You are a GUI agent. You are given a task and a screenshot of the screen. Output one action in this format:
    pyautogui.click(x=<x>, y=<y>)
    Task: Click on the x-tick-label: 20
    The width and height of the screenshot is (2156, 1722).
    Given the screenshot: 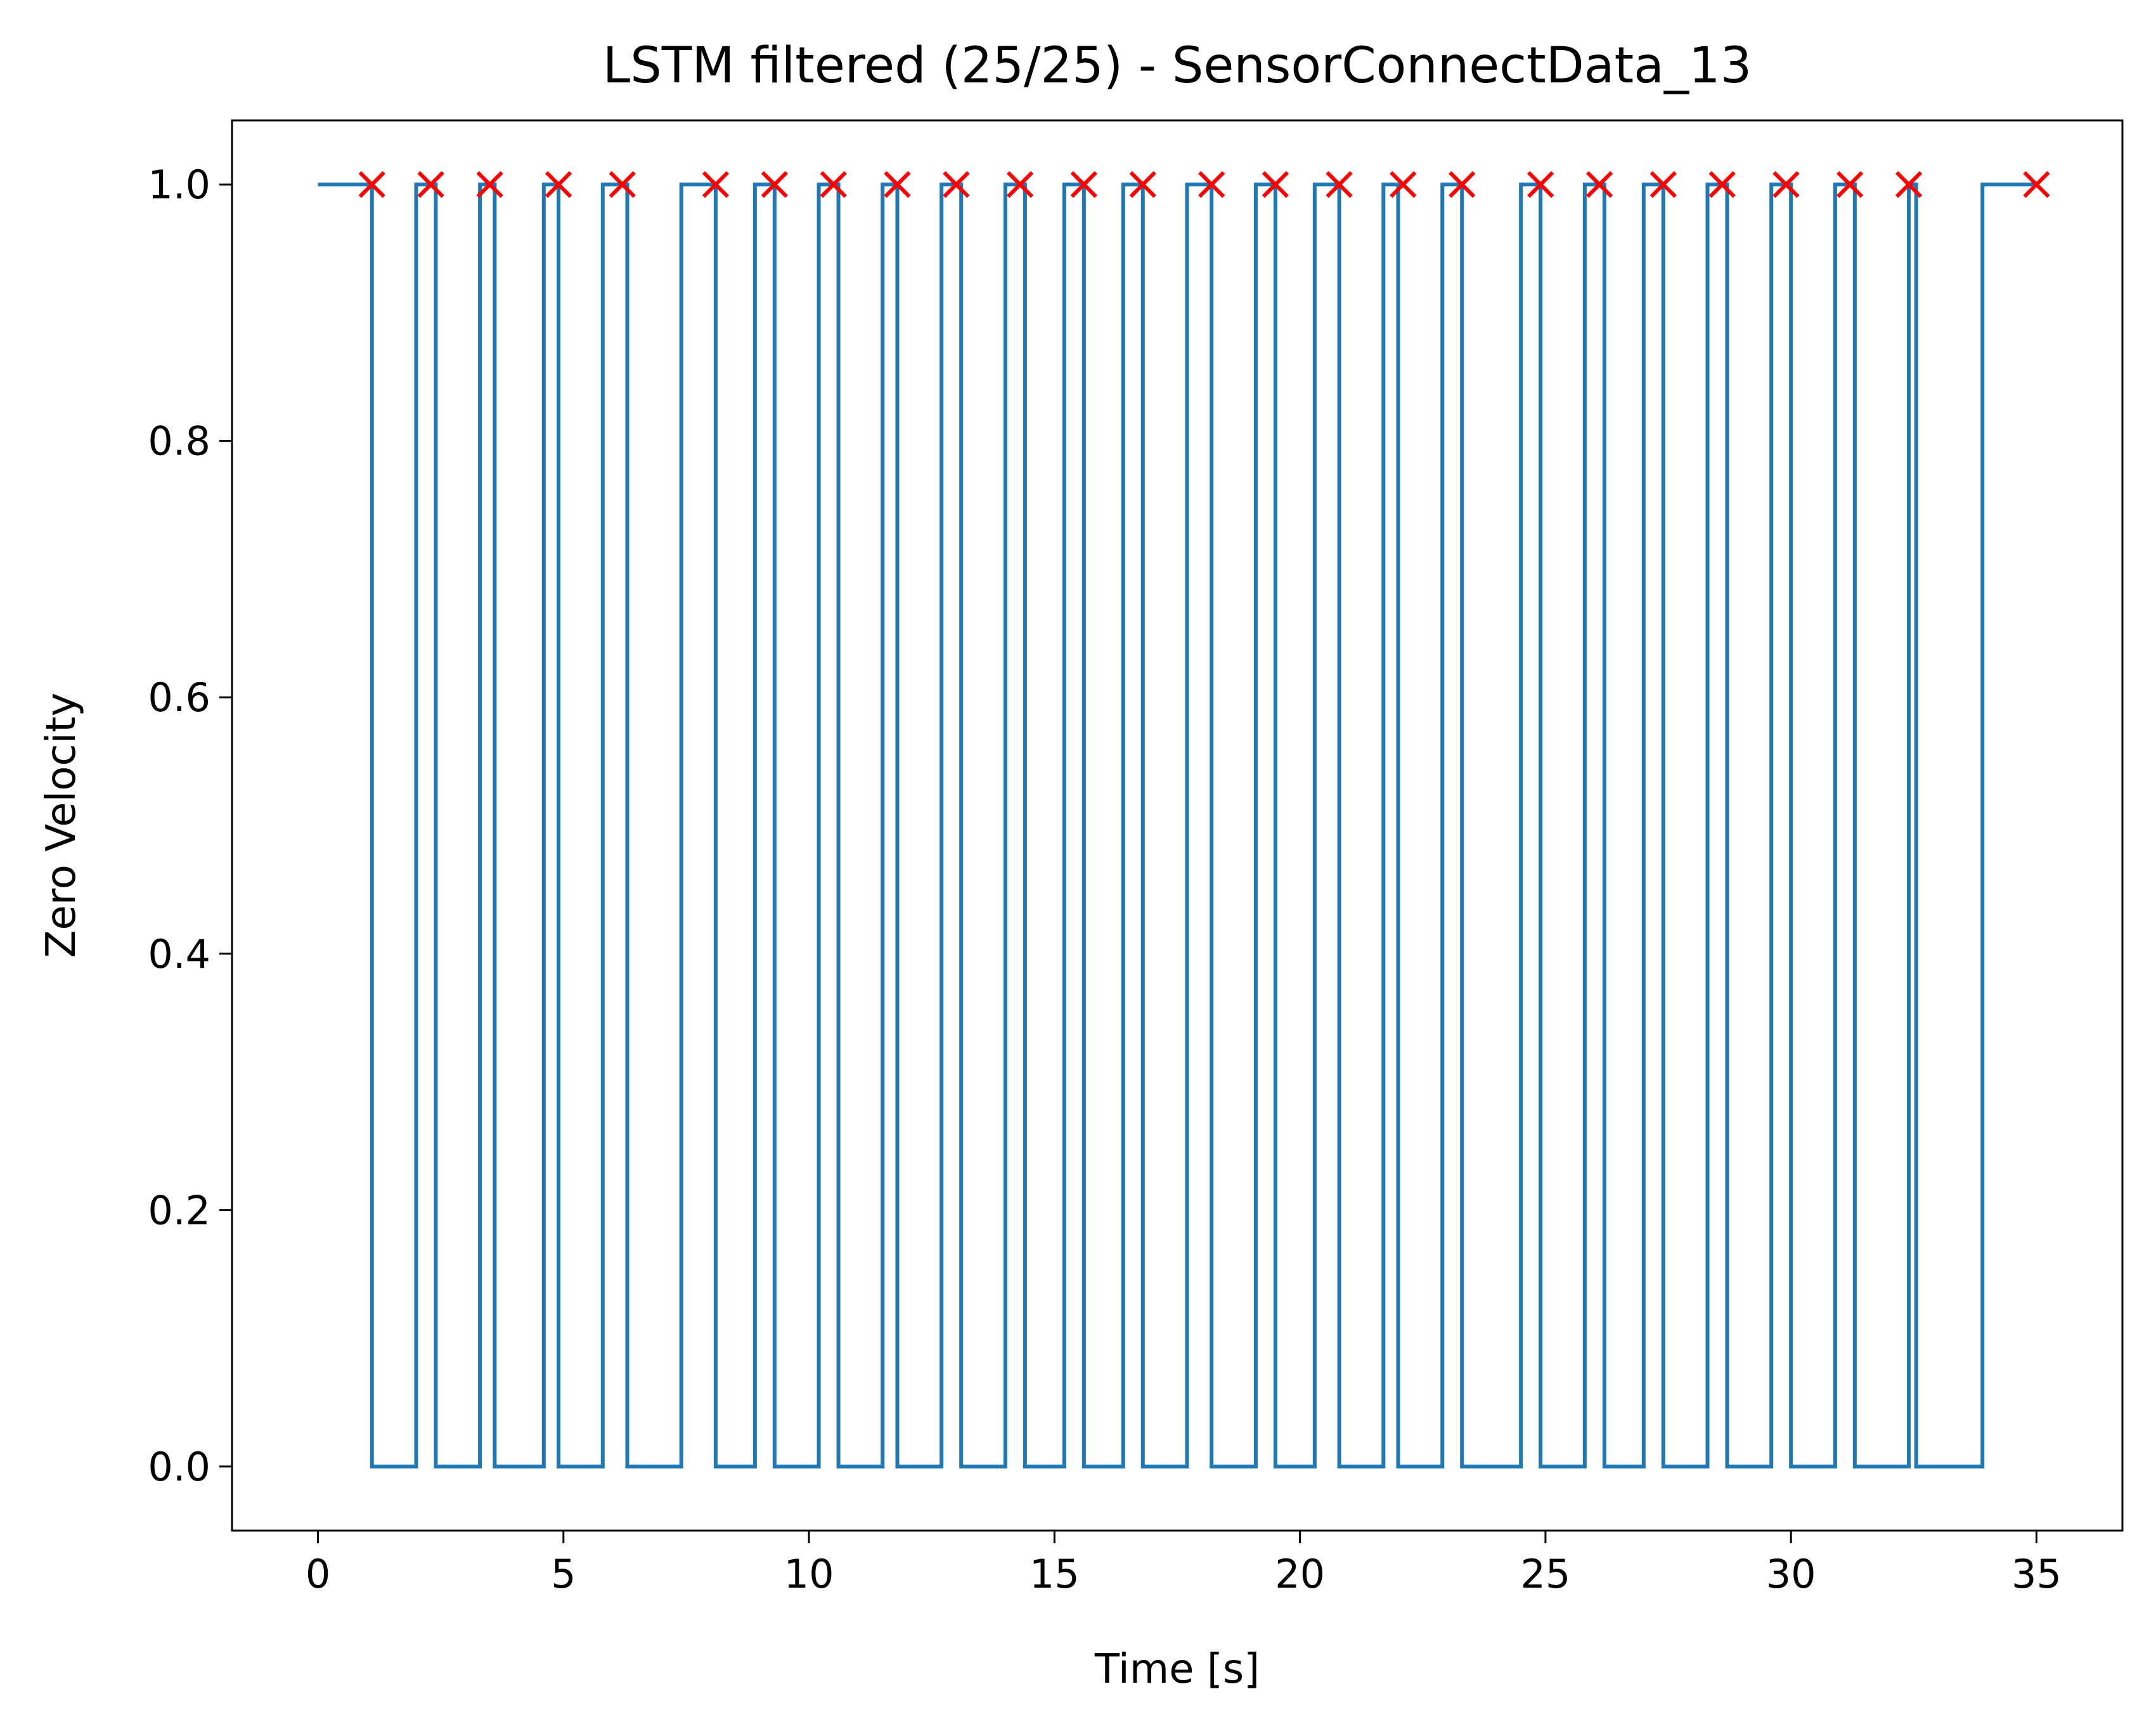 What is the action you would take?
    pyautogui.click(x=1300, y=1574)
    